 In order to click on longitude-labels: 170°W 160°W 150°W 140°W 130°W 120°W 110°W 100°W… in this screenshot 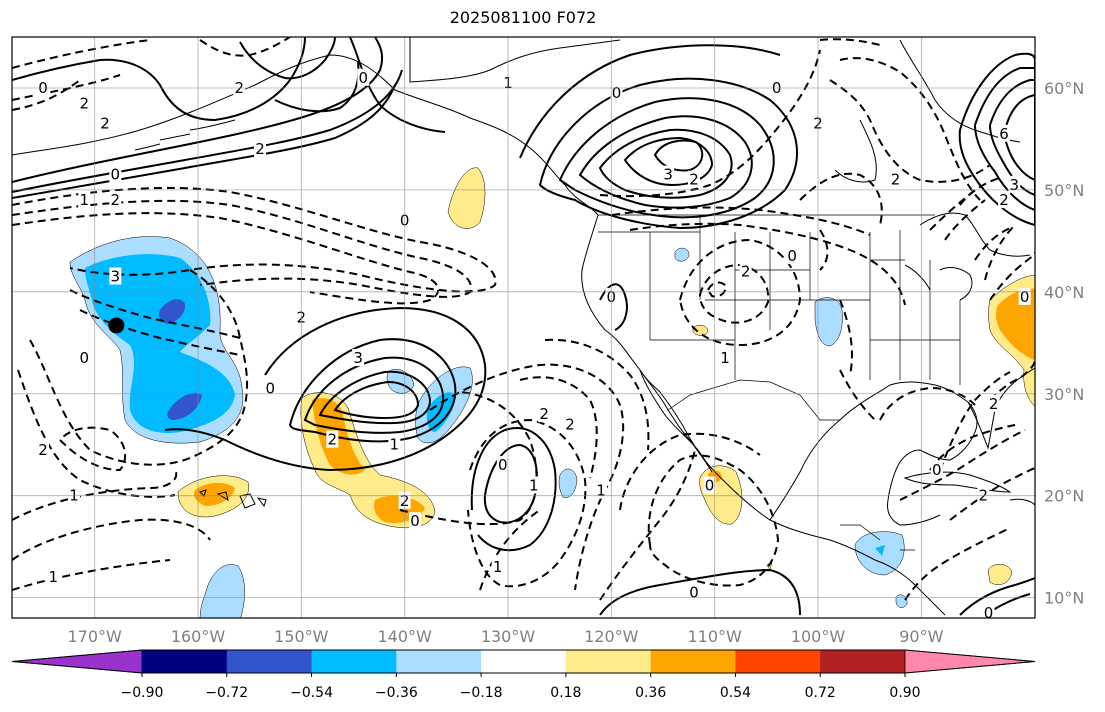, I will do `click(505, 636)`.